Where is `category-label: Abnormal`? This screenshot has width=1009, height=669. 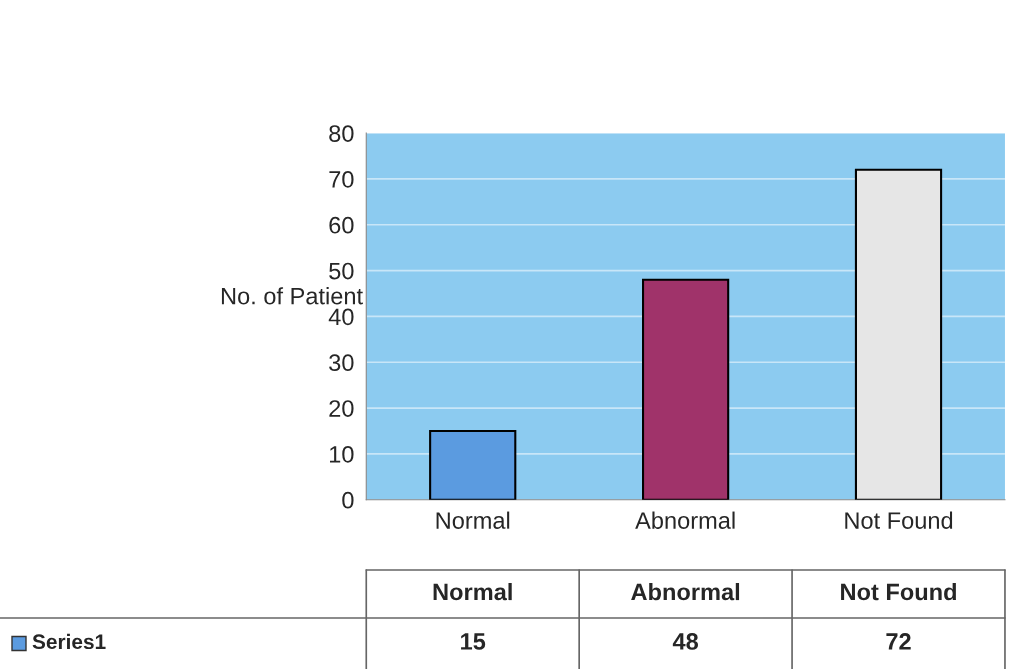 category-label: Abnormal is located at coordinates (685, 591).